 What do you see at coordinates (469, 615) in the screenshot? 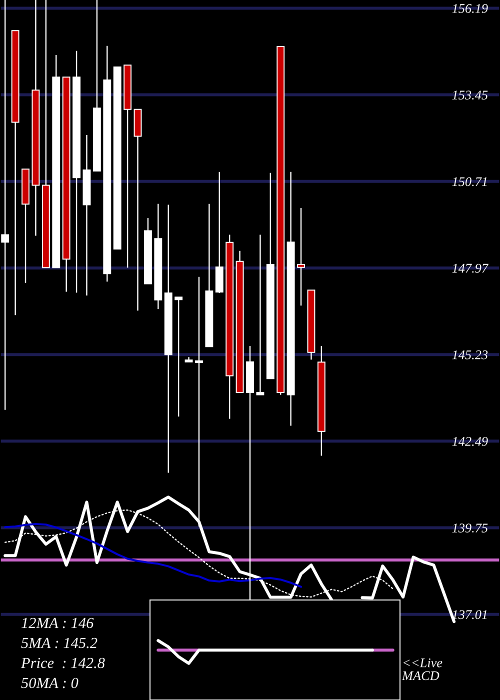
I see `y-tick-label: 137.01` at bounding box center [469, 615].